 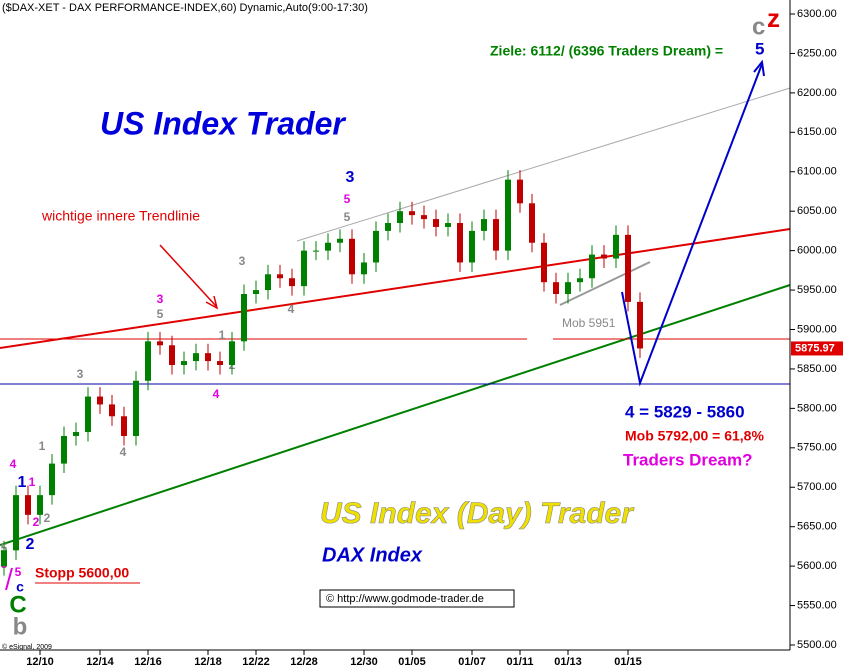 What do you see at coordinates (477, 513) in the screenshot?
I see `brand: US Index (Day) Trader` at bounding box center [477, 513].